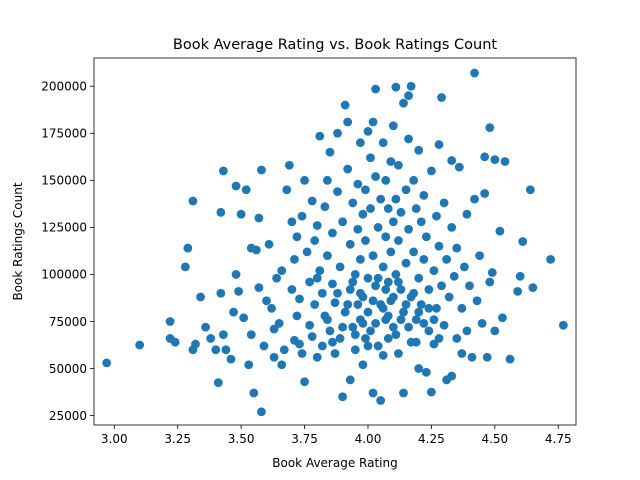  Describe the element at coordinates (241, 439) in the screenshot. I see `x-tick-label: 3.50` at that location.